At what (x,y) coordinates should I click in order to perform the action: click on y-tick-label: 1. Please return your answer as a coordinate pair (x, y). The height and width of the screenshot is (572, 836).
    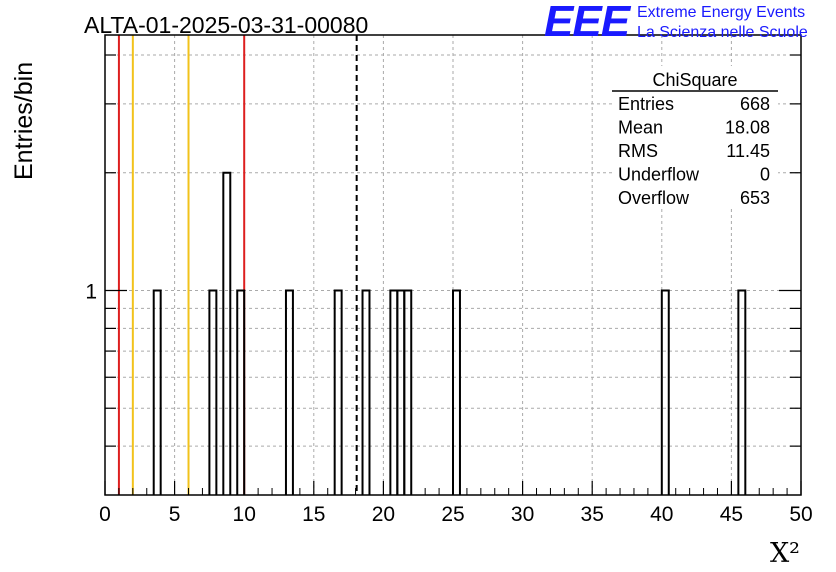
    Looking at the image, I should click on (91, 291).